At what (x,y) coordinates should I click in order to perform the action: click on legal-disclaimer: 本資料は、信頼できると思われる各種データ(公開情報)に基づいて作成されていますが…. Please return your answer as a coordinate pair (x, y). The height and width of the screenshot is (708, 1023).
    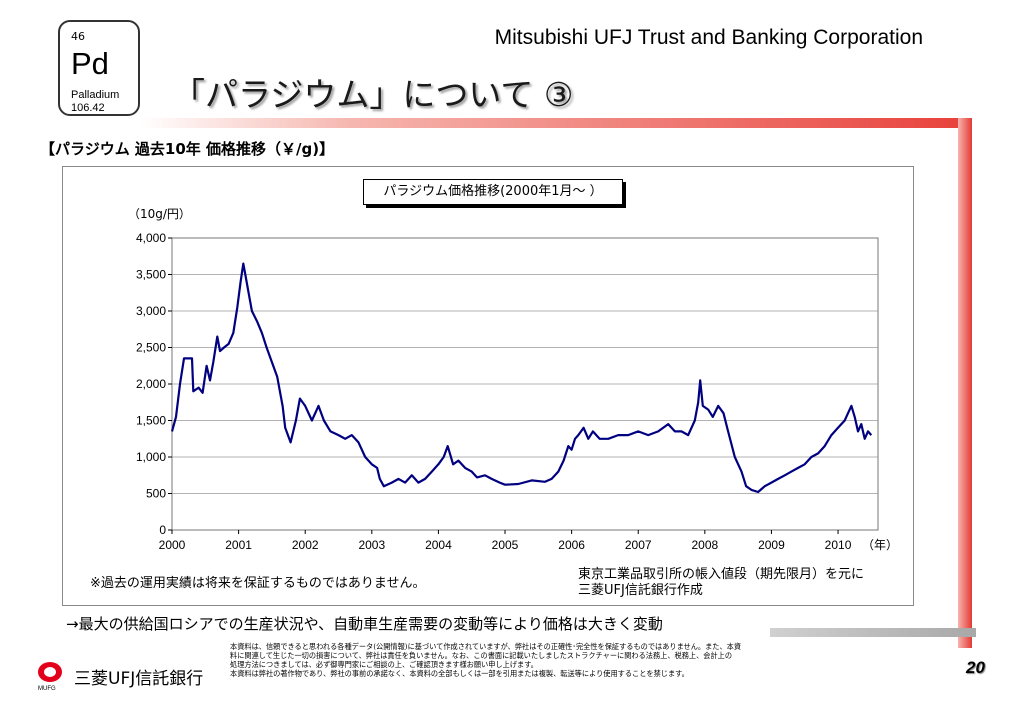
    Looking at the image, I should click on (540, 660).